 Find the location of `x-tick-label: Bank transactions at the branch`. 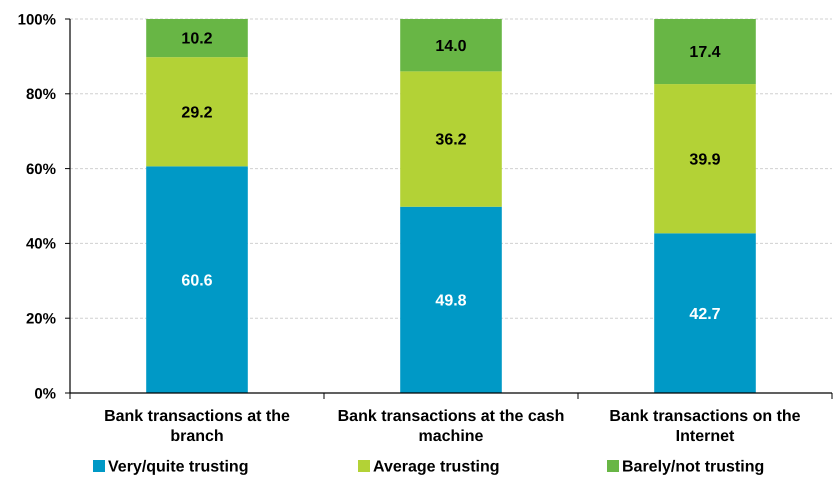

x-tick-label: Bank transactions at the branch is located at coordinates (197, 426).